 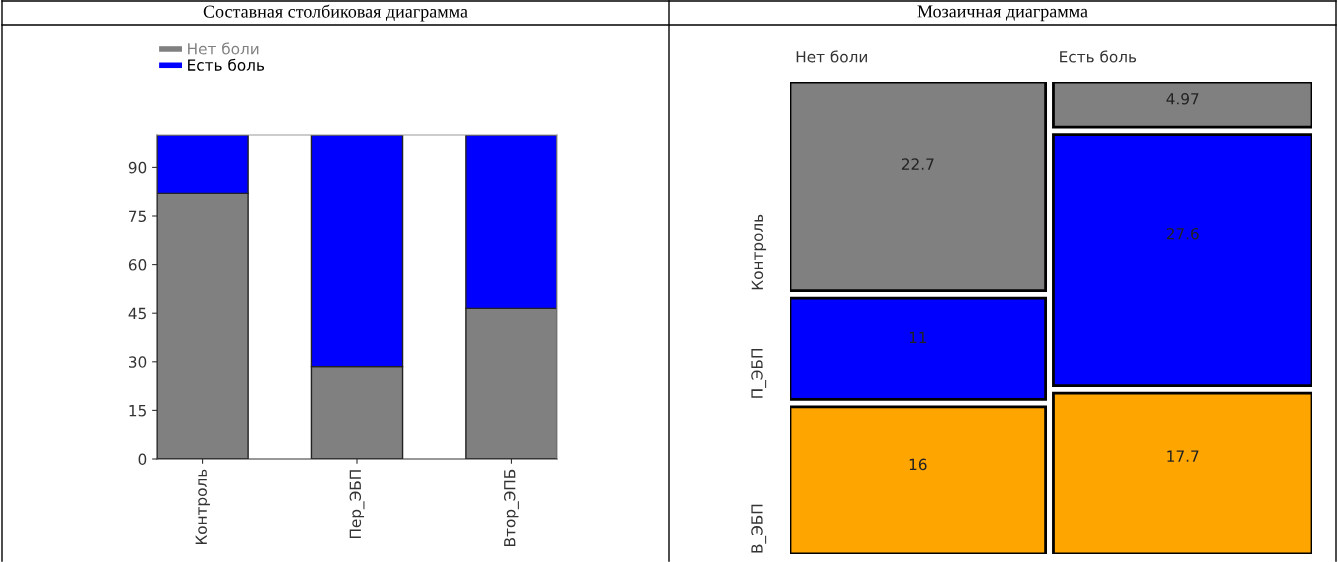 I want to click on x-tick-label: Втор_ЭПБ, so click(x=511, y=507).